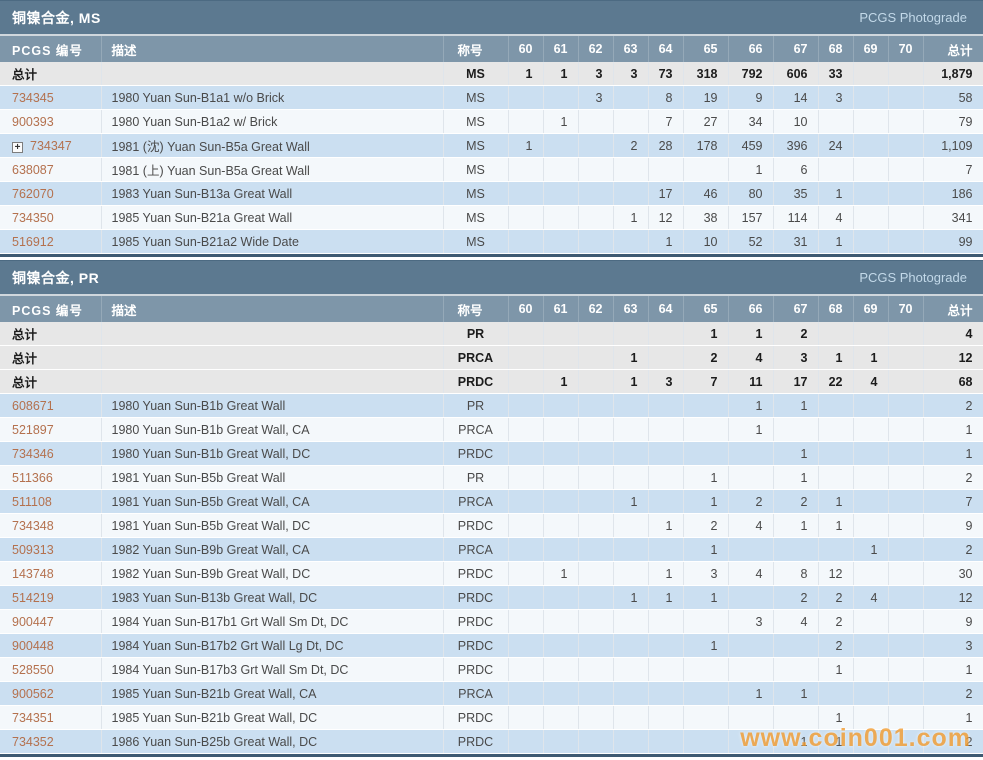 This screenshot has width=983, height=760. I want to click on pcgs-number-link: 528550, so click(33, 669).